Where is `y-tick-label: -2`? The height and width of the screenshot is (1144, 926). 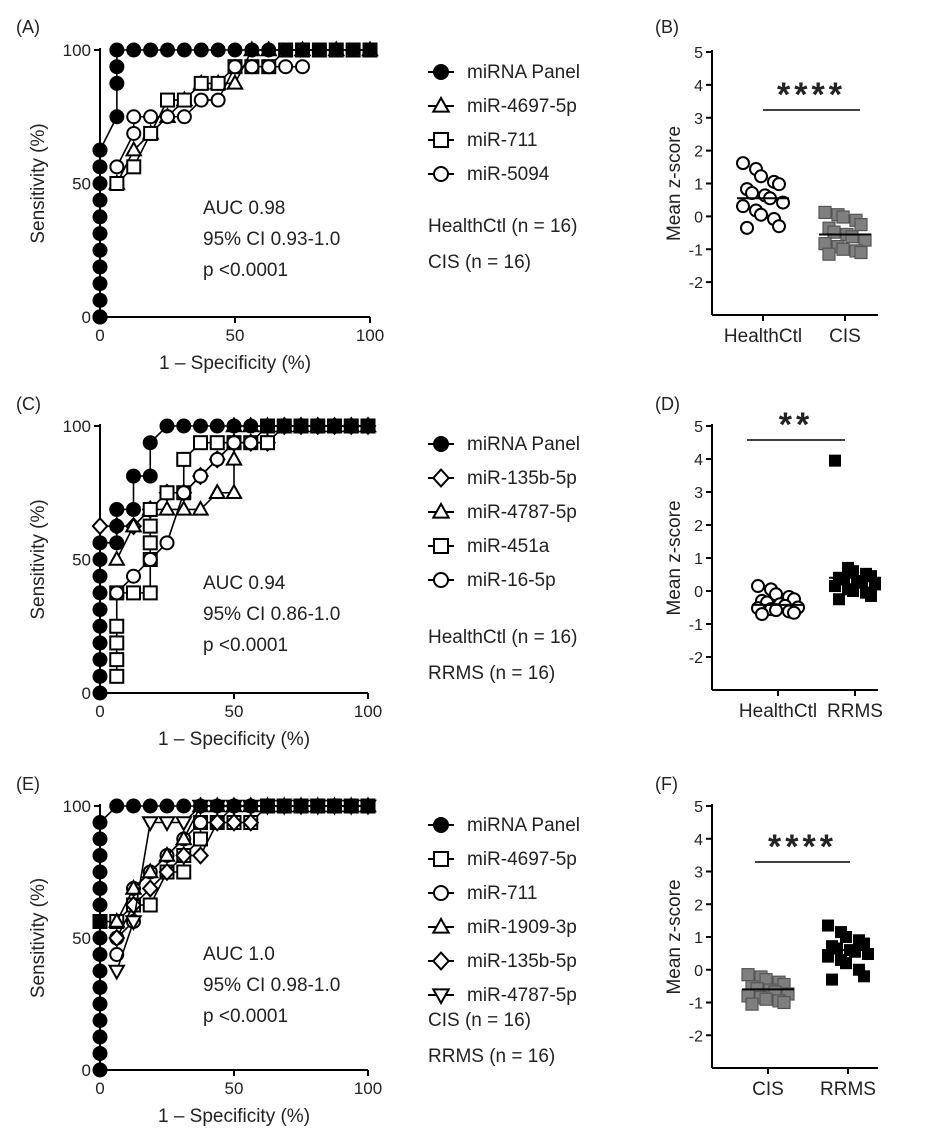 y-tick-label: -2 is located at coordinates (696, 658).